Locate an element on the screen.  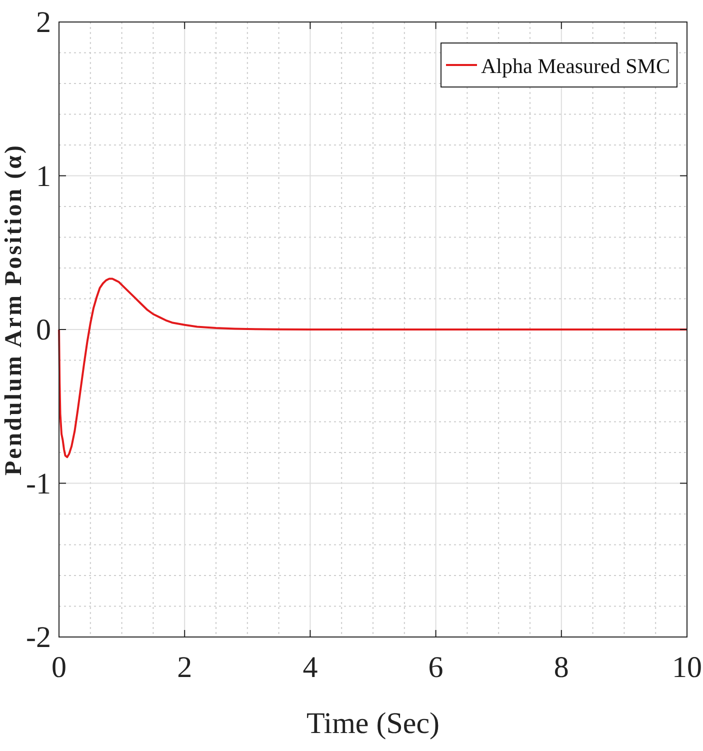
y-tick-label: 1 is located at coordinates (43, 176).